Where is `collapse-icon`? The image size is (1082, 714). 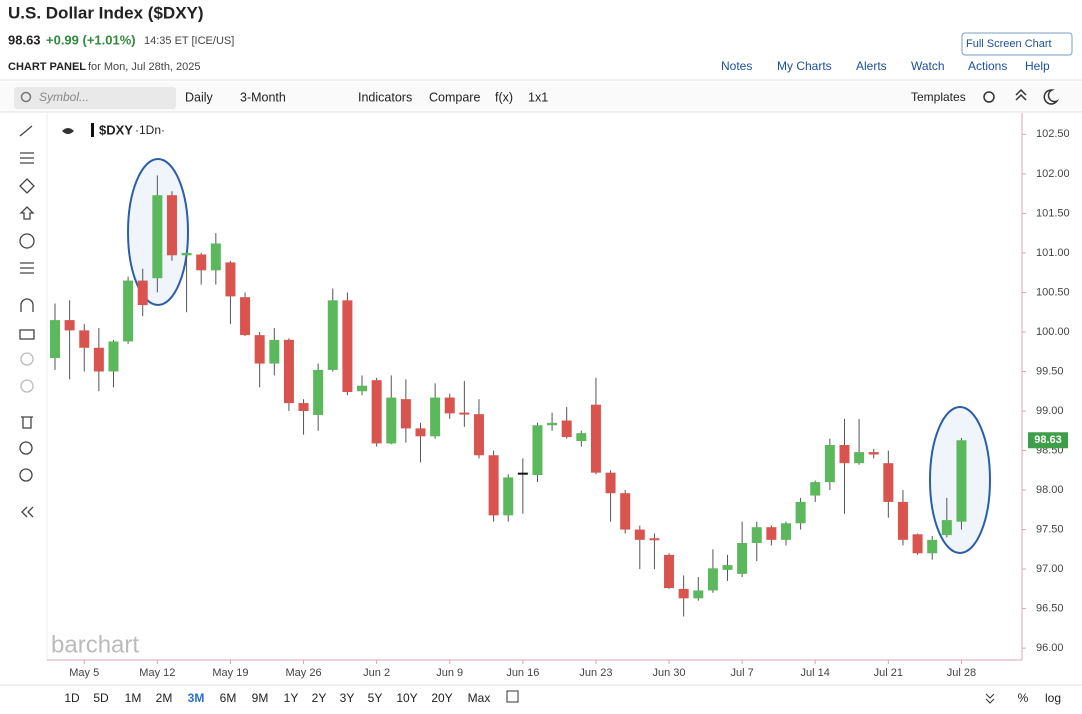 collapse-icon is located at coordinates (1021, 94).